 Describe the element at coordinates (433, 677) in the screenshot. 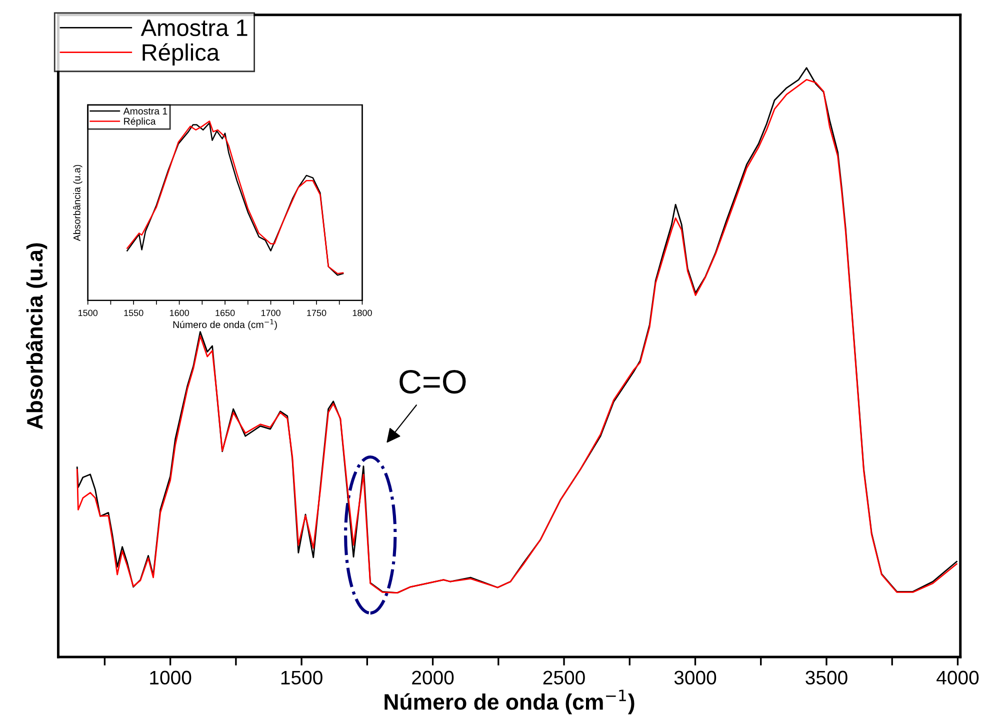

I see `x-tick-label: 2000` at that location.